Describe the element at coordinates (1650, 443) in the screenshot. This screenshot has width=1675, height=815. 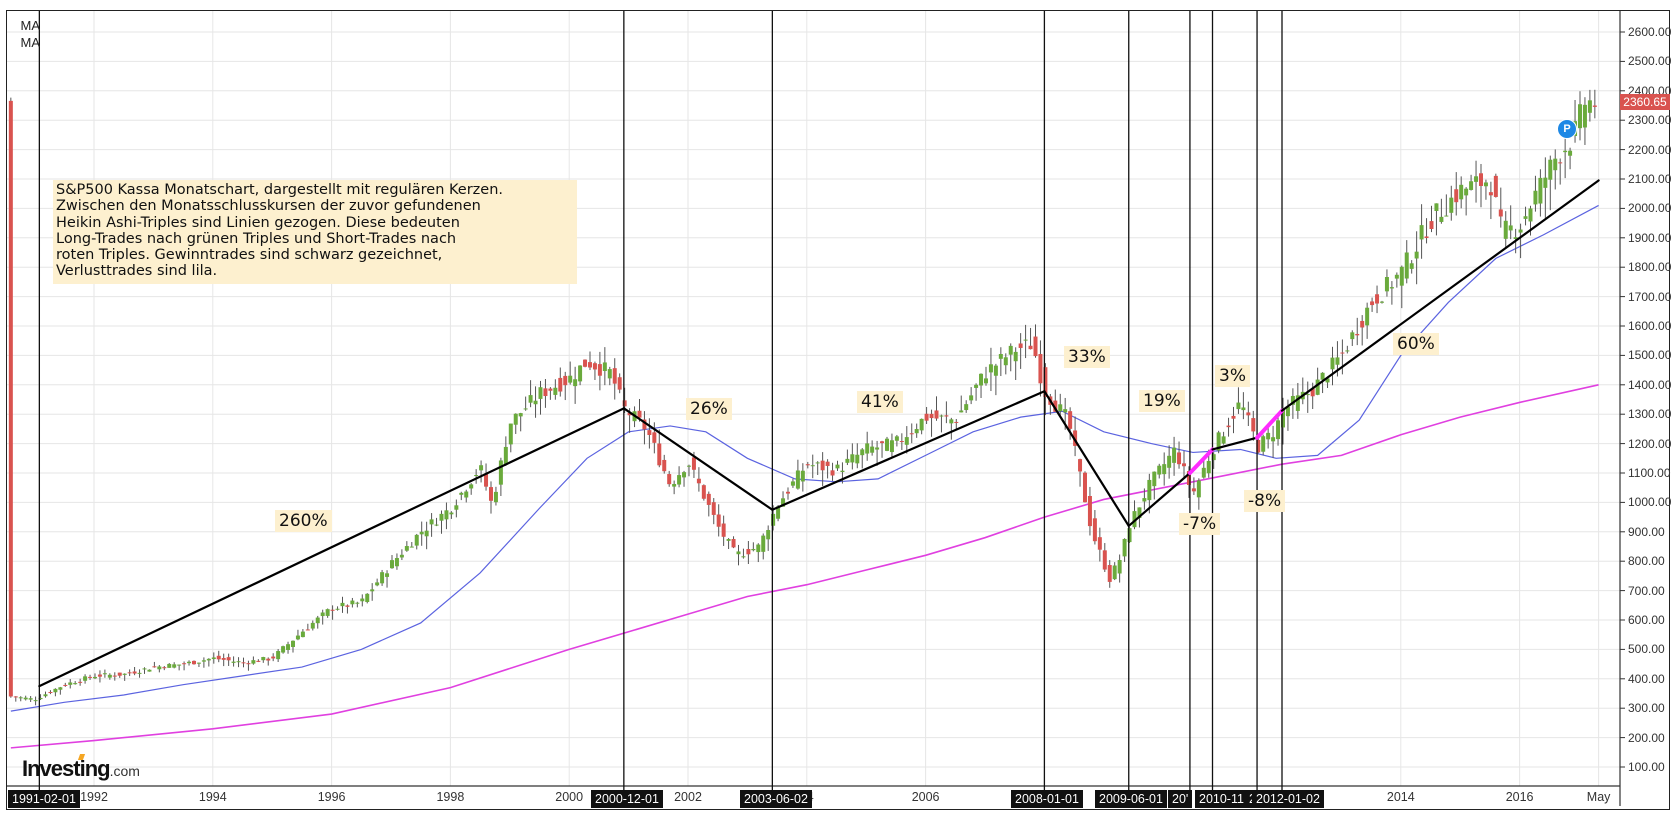
I see `y-tick-label: 1200.00` at that location.